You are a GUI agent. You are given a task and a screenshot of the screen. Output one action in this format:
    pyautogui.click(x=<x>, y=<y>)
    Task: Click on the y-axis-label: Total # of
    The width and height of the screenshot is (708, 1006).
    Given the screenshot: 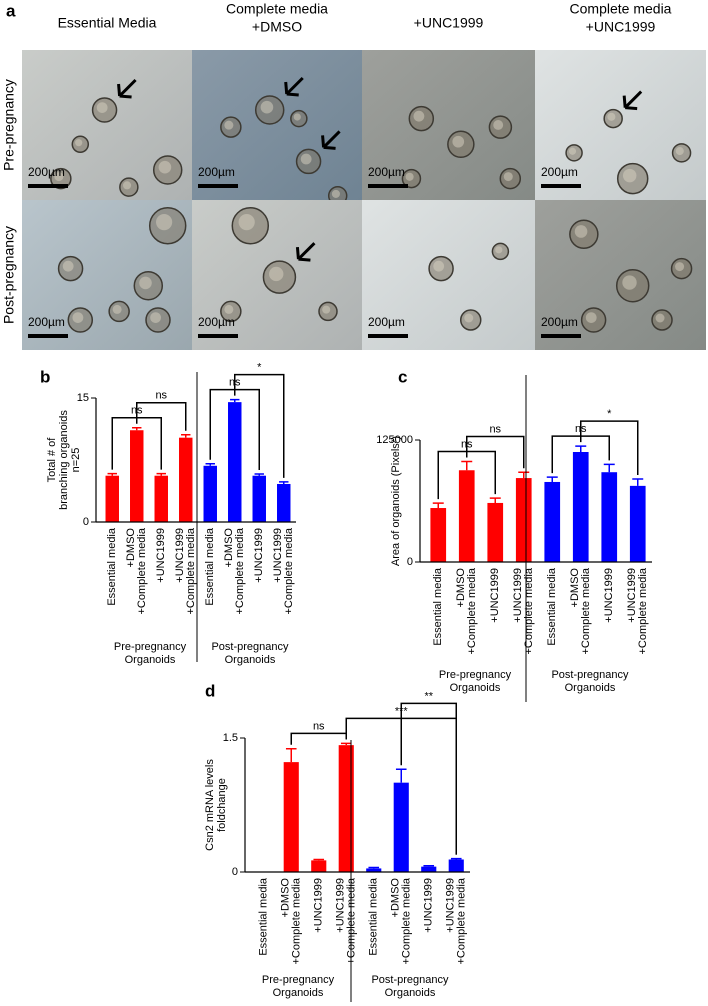 What is the action you would take?
    pyautogui.click(x=52, y=460)
    